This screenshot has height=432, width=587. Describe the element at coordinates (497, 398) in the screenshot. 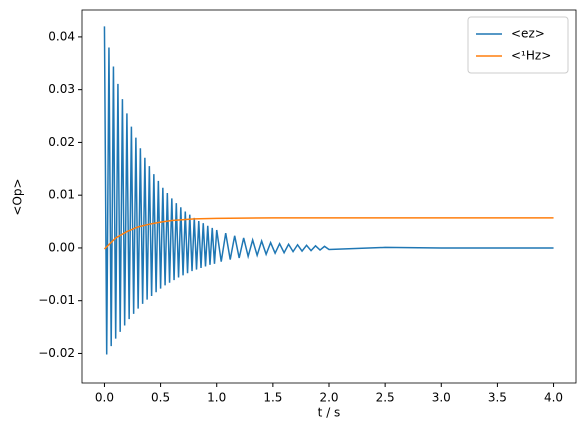

I see `x-tick-label: 3.5` at that location.